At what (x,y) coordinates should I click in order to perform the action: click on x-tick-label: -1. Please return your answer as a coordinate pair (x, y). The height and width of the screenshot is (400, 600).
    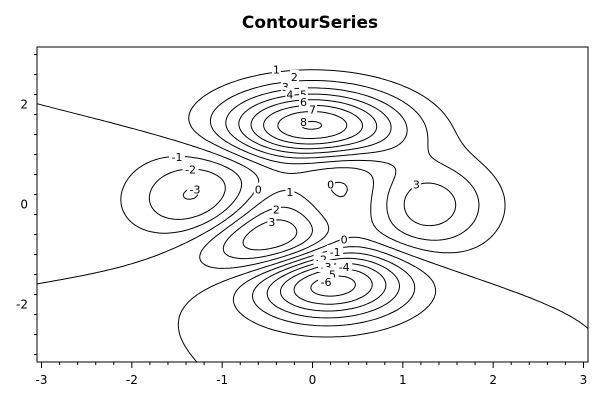
    Looking at the image, I should click on (222, 380).